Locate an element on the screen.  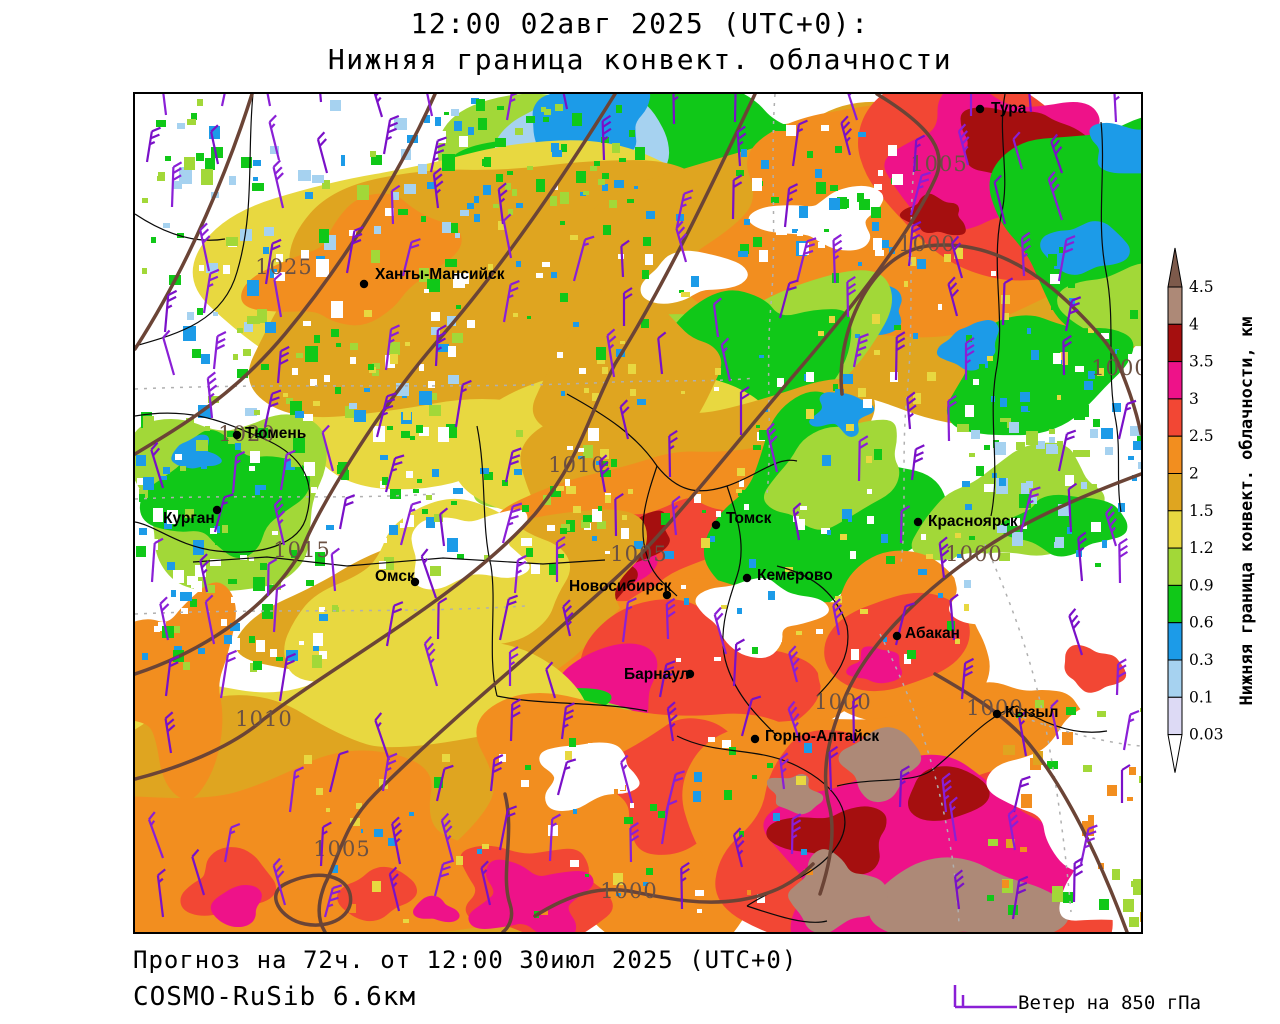
city-label: Горно-Алтайск is located at coordinates (822, 736).